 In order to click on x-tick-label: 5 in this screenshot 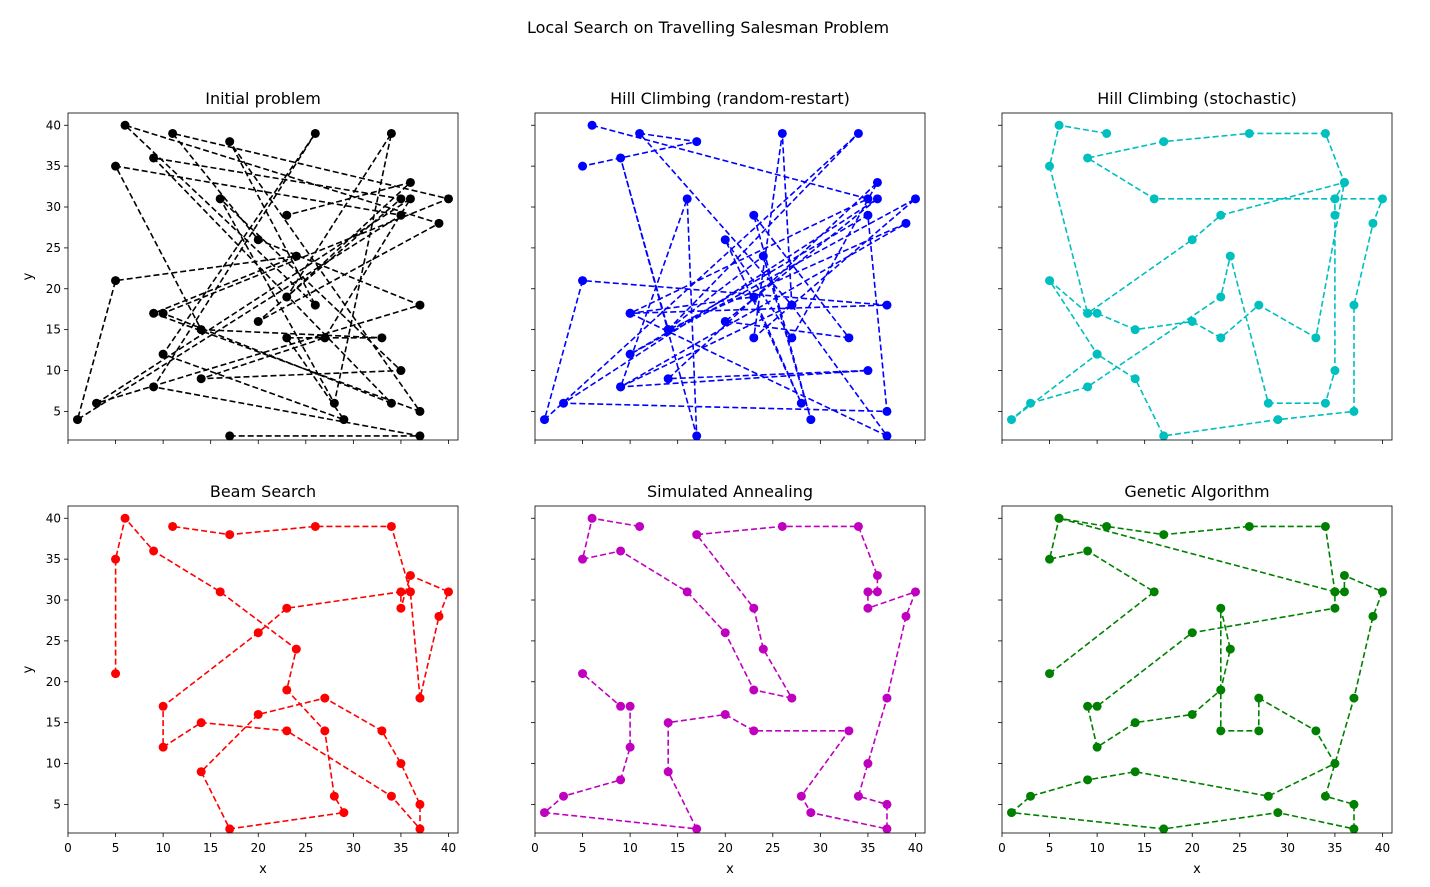, I will do `click(583, 848)`.